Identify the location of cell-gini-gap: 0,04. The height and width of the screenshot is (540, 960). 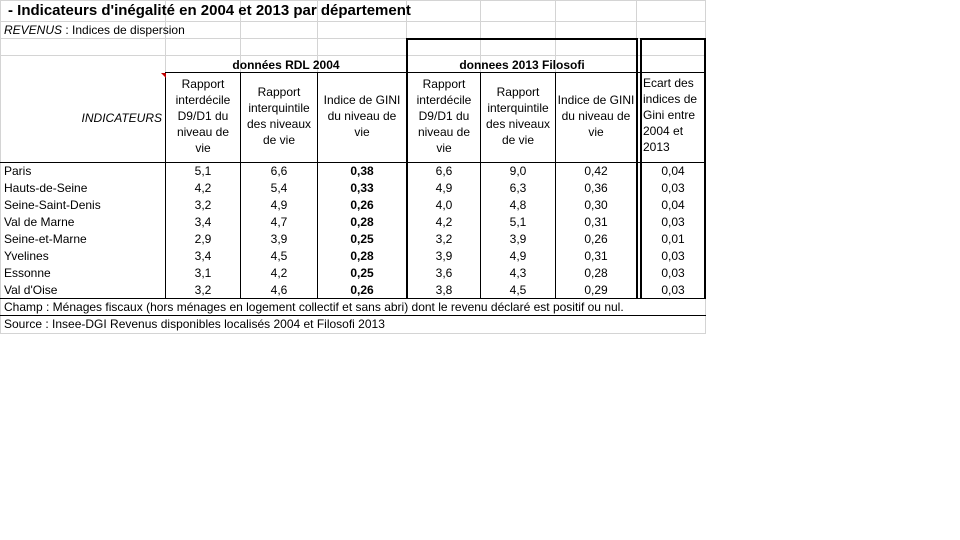
(673, 205).